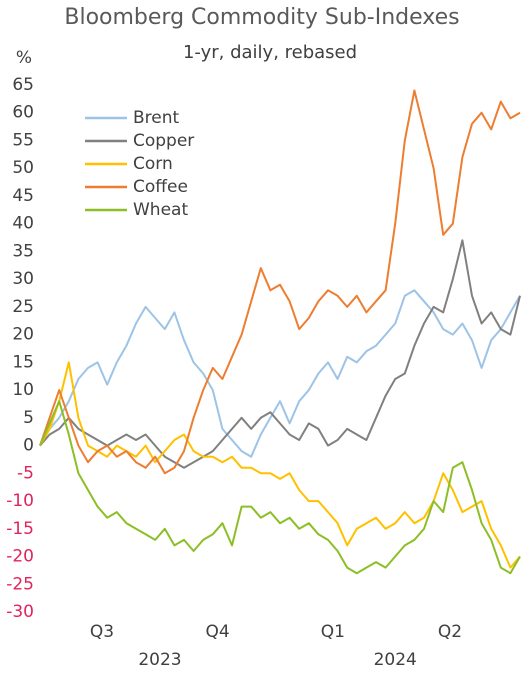  I want to click on legend-label: Corn, so click(153, 164).